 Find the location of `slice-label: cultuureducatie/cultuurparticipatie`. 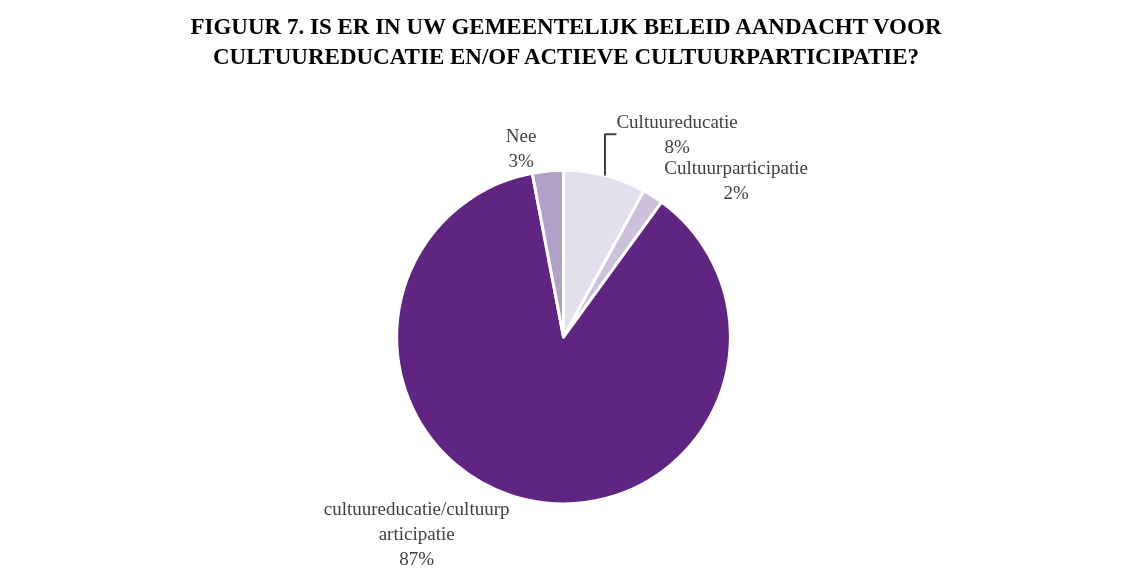

slice-label: cultuureducatie/cultuurparticipatie is located at coordinates (416, 521).